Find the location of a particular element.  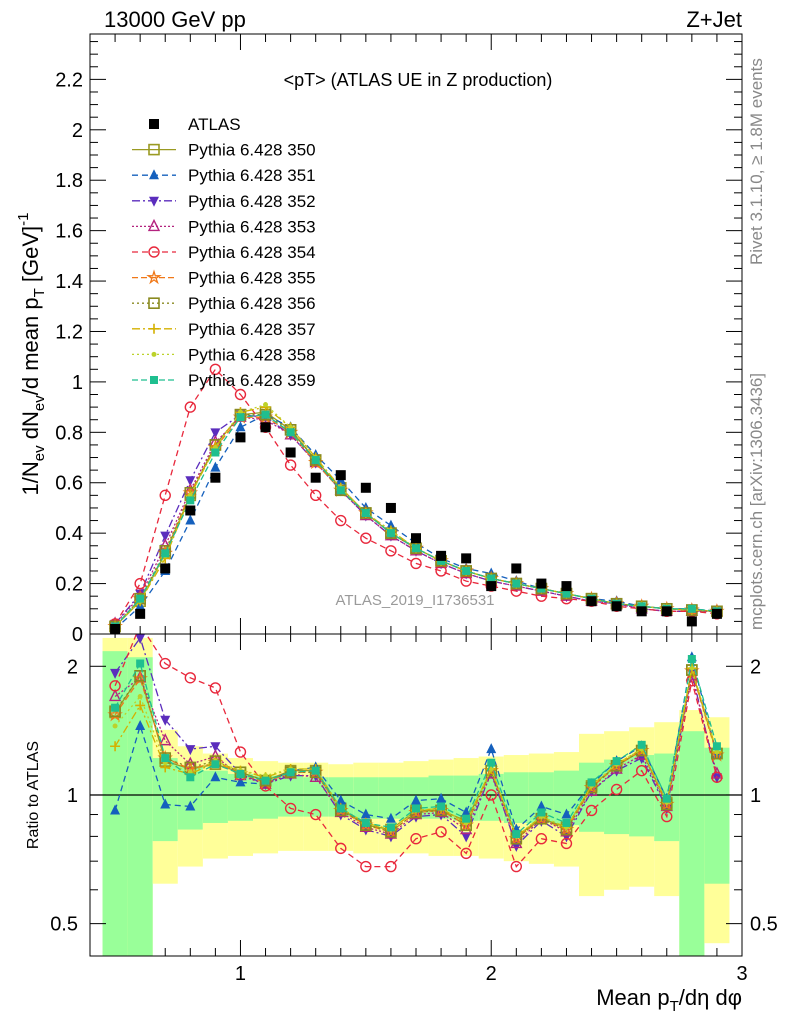

watermark: ATLAS_2019_I1736531 is located at coordinates (414, 600).